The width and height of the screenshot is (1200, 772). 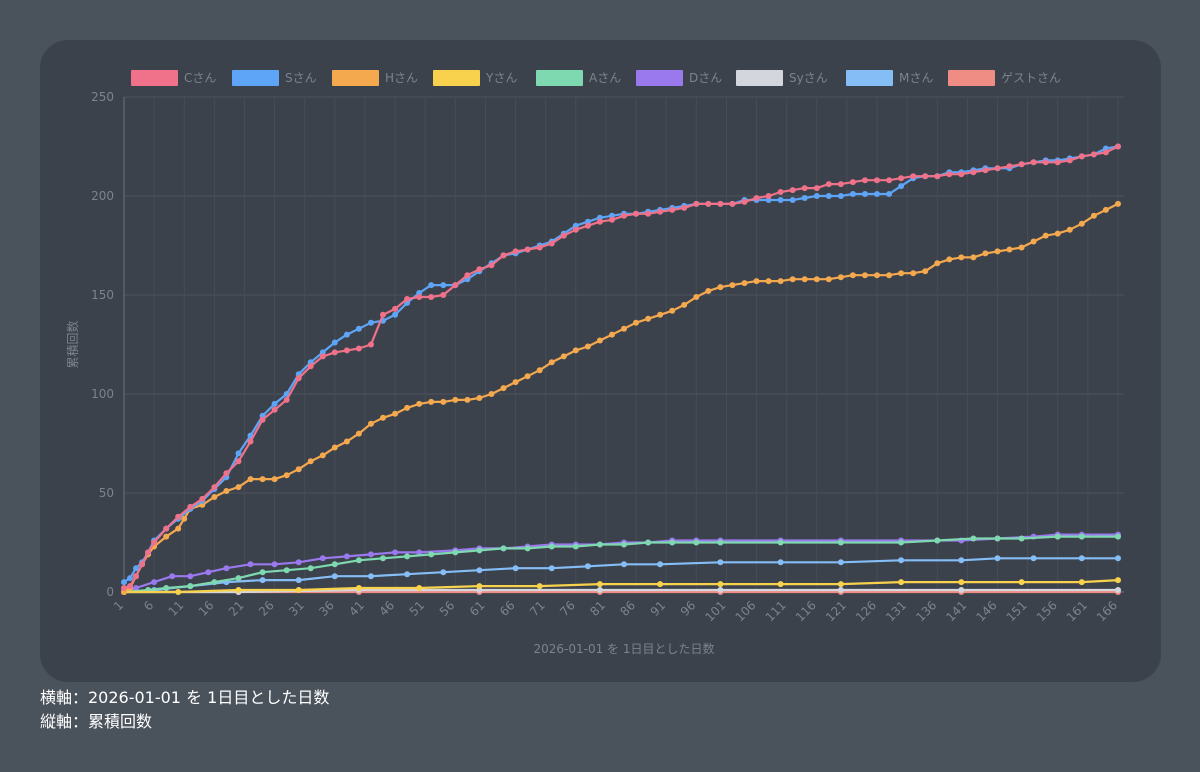 I want to click on legend-label: Sさん, so click(x=301, y=78).